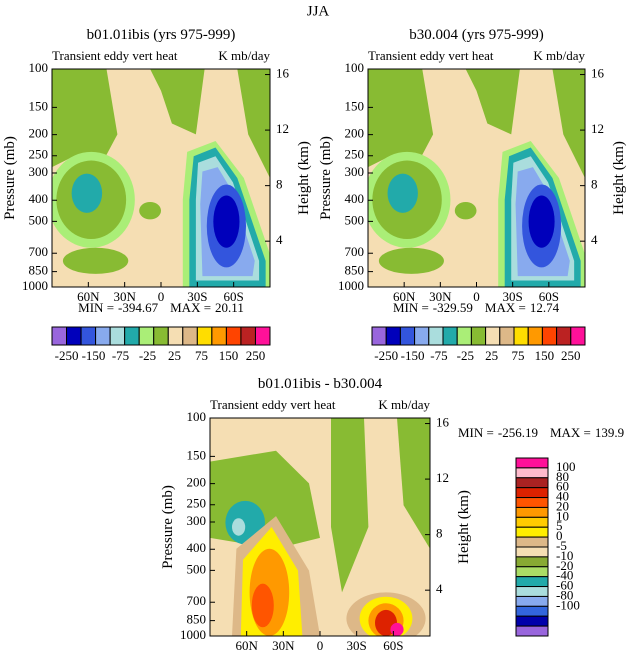 This screenshot has height=655, width=636. Describe the element at coordinates (545, 307) in the screenshot. I see `stat-max: 12.74` at that location.